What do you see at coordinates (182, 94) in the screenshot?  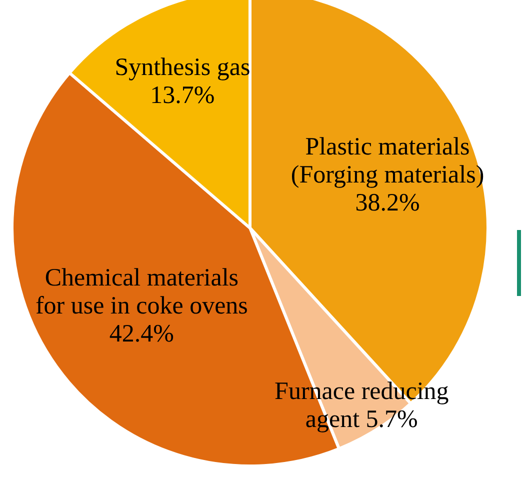 I see `data-label: 13.7%` at bounding box center [182, 94].